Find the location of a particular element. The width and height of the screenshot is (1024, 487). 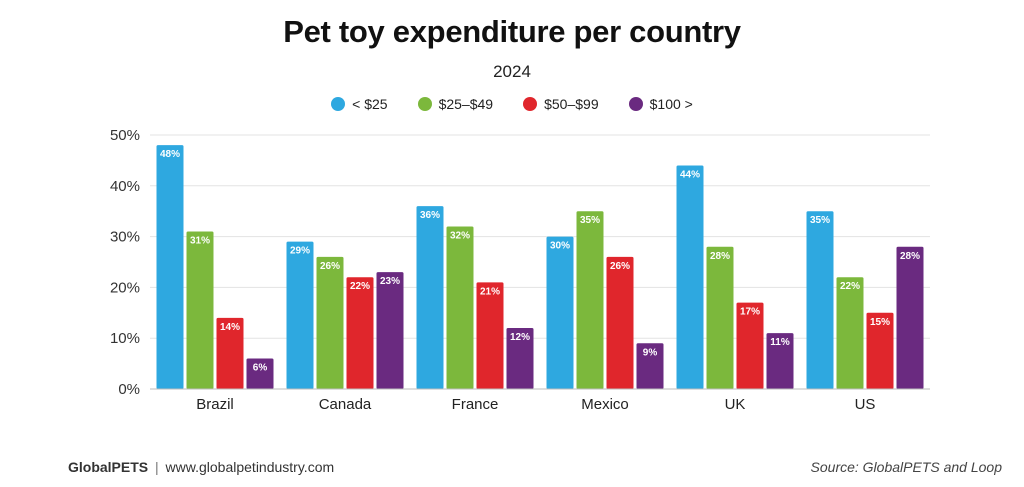

x-tick-label: US is located at coordinates (865, 404).